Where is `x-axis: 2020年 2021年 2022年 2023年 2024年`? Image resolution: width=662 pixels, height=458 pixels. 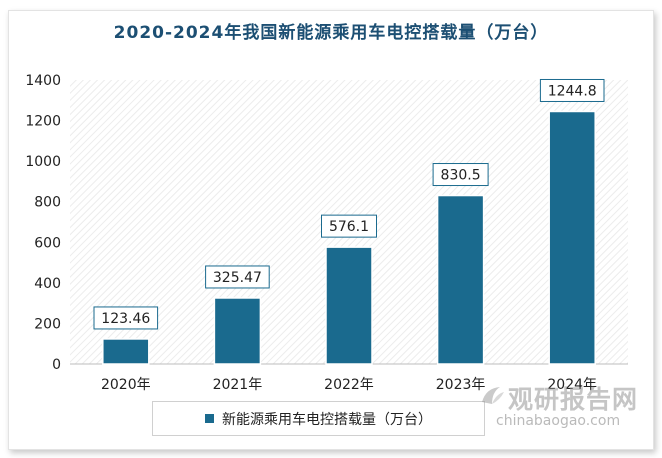
x-axis: 2020年 2021年 2022年 2023年 2024年 is located at coordinates (349, 385).